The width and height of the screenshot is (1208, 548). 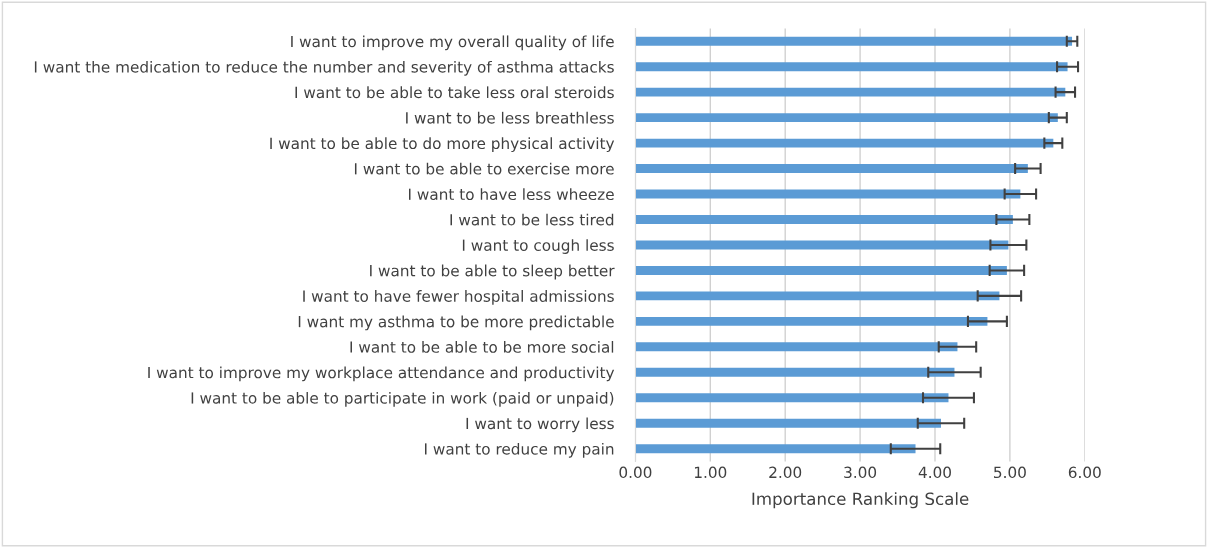 What do you see at coordinates (519, 450) in the screenshot?
I see `y-tick-label: I want to reduce my pain` at bounding box center [519, 450].